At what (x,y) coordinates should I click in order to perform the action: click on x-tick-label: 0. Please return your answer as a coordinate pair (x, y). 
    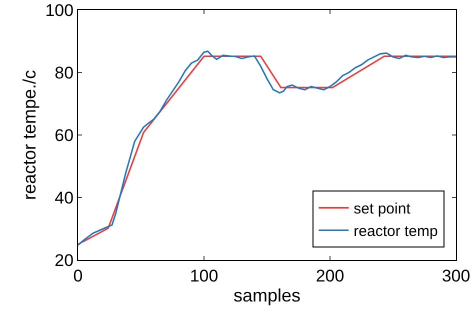
    Looking at the image, I should click on (78, 276).